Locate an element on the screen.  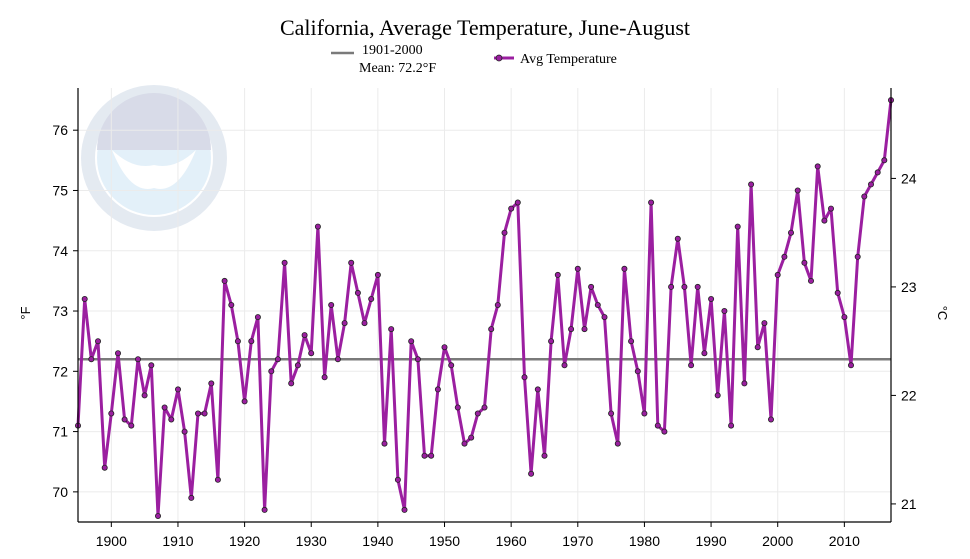
data-point-2000 is located at coordinates (777, 274).